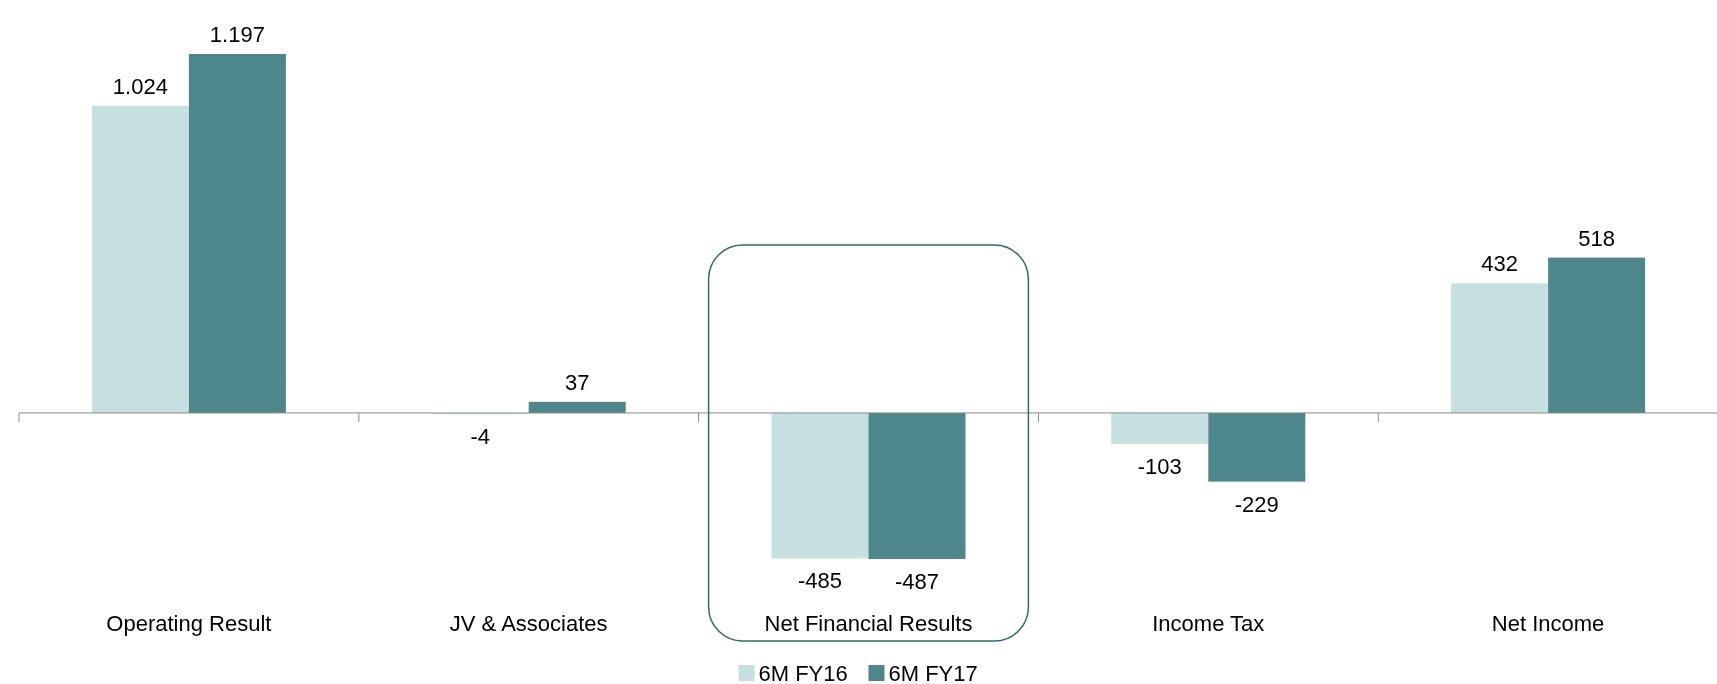  I want to click on x-tick-label: Net Financial Results, so click(868, 623).